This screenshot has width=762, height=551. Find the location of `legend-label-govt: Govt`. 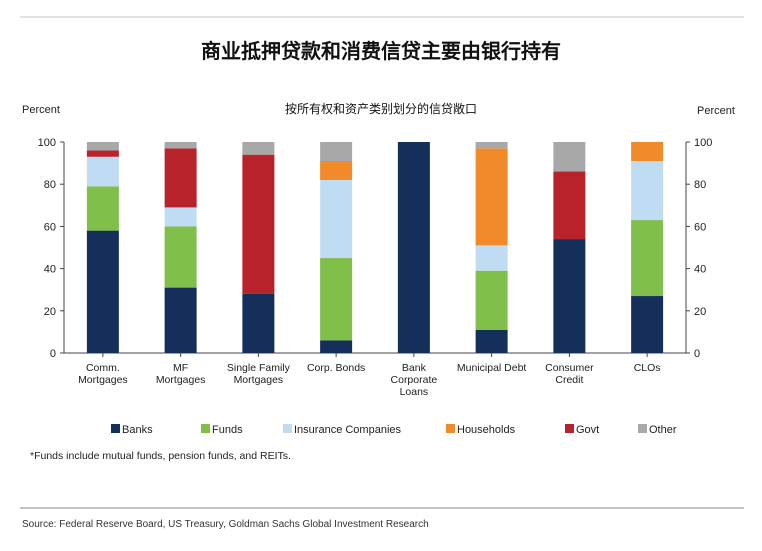

legend-label-govt: Govt is located at coordinates (587, 430).